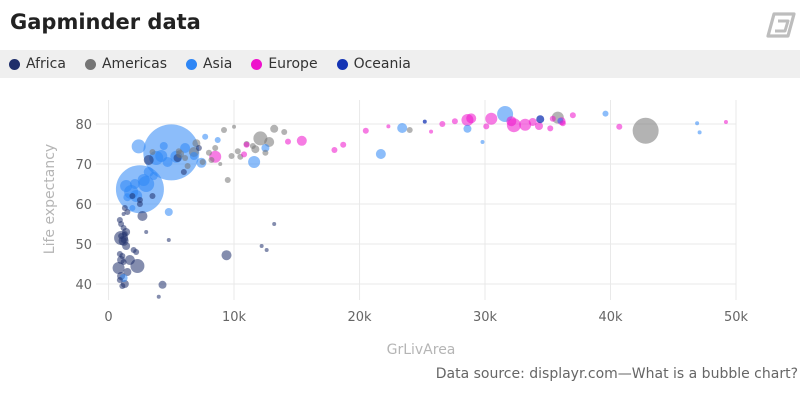  Describe the element at coordinates (208, 64) in the screenshot. I see `legend-item-asia: Asia` at that location.